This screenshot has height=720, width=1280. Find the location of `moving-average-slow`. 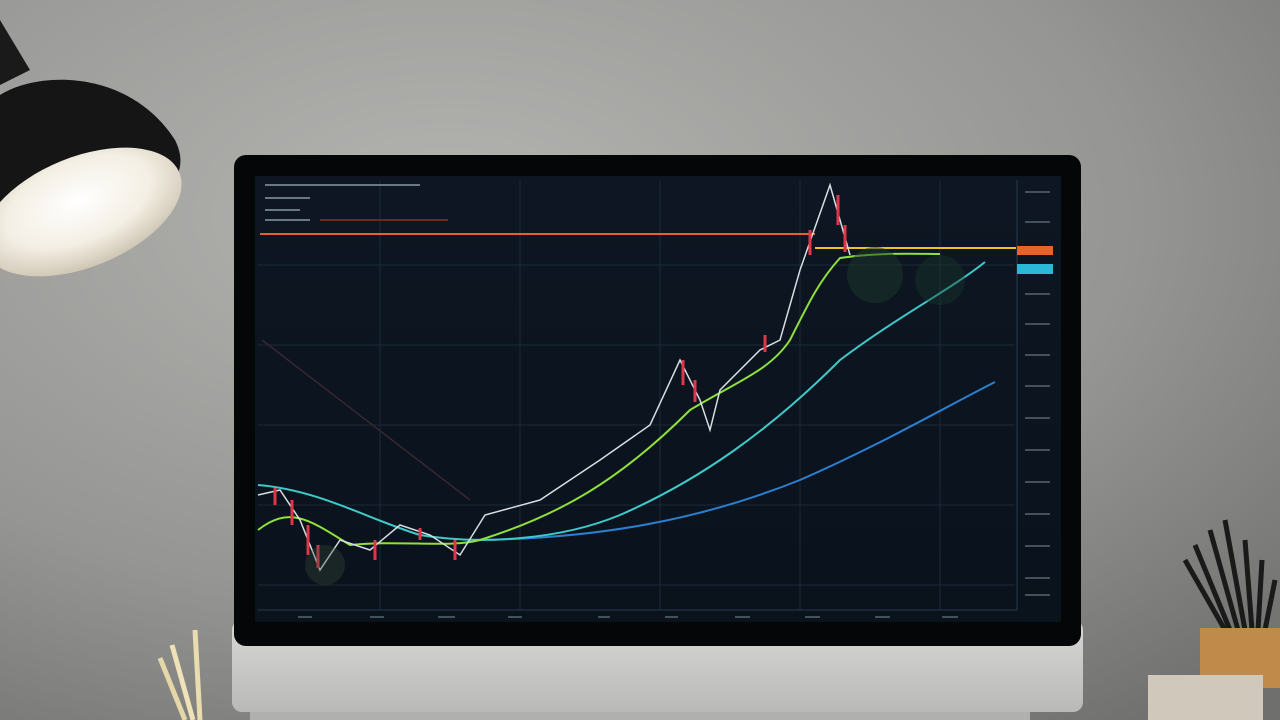

moving-average-slow is located at coordinates (737, 461).